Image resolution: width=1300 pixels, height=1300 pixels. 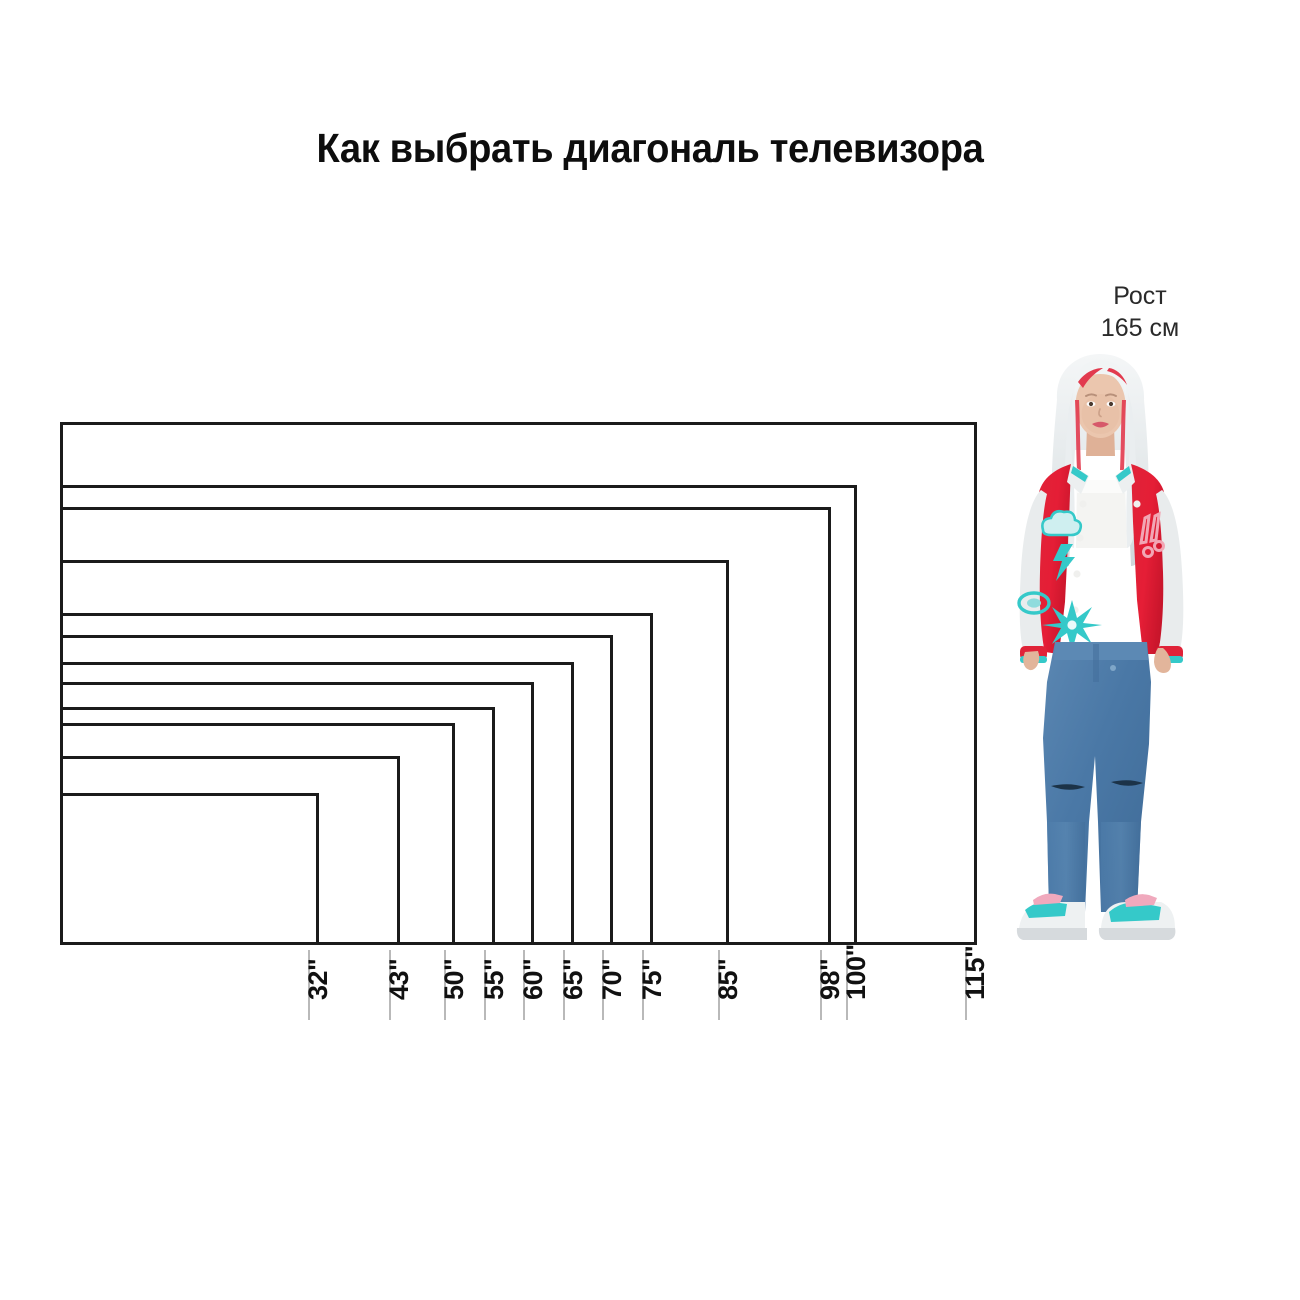 I want to click on face-shading, so click(x=1100, y=414).